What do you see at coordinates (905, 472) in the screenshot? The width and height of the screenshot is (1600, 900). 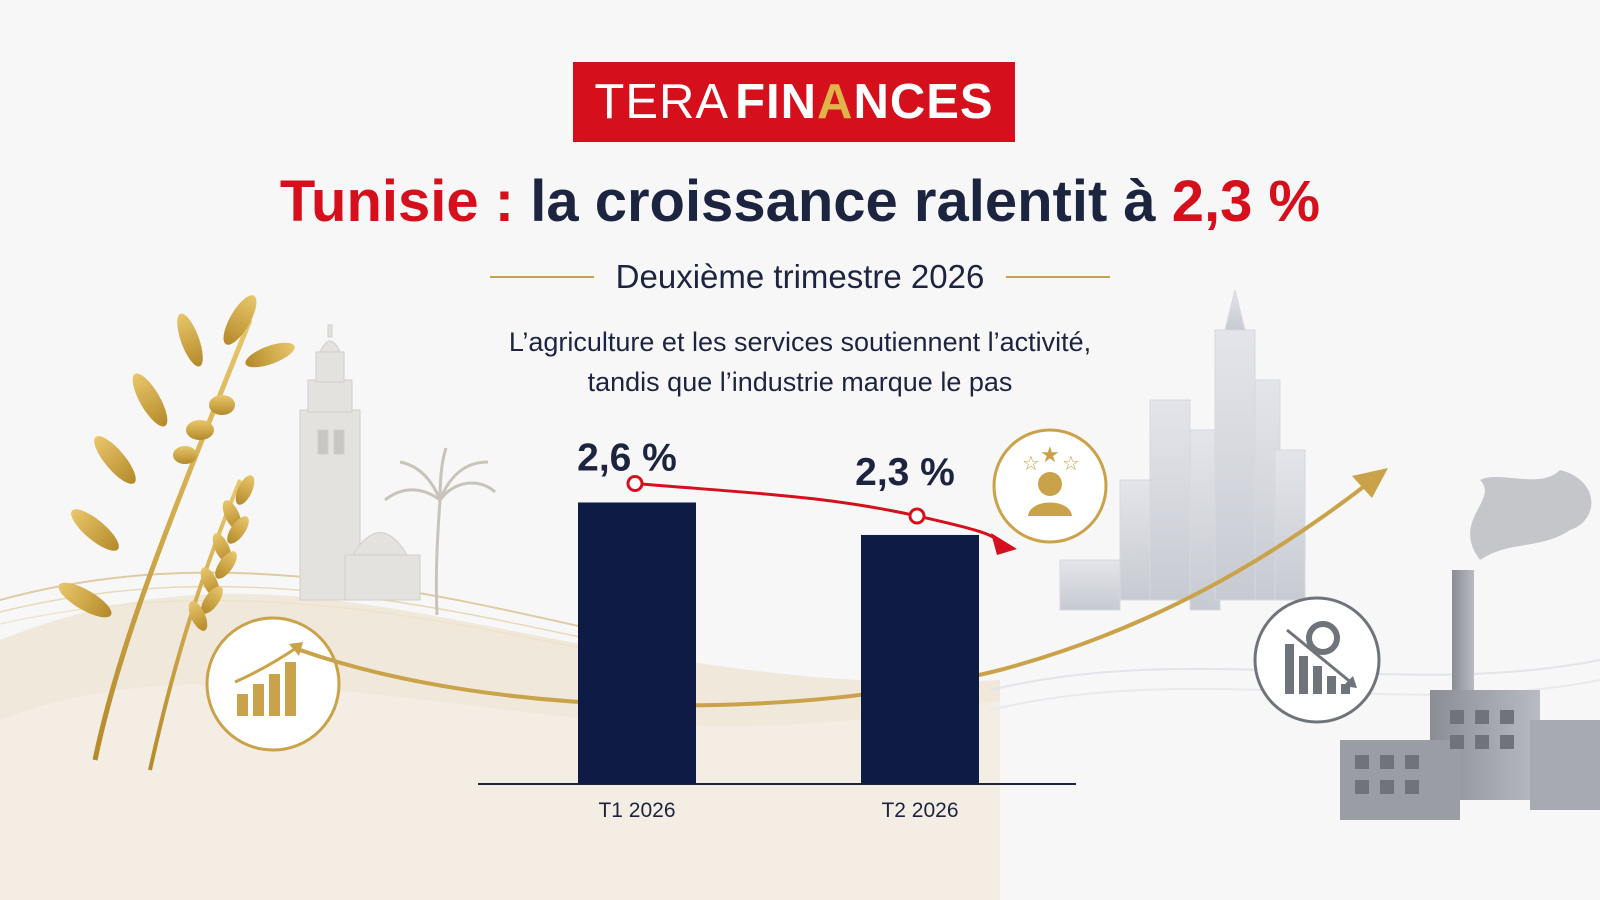 I see `value-label-2: 2,3 %` at bounding box center [905, 472].